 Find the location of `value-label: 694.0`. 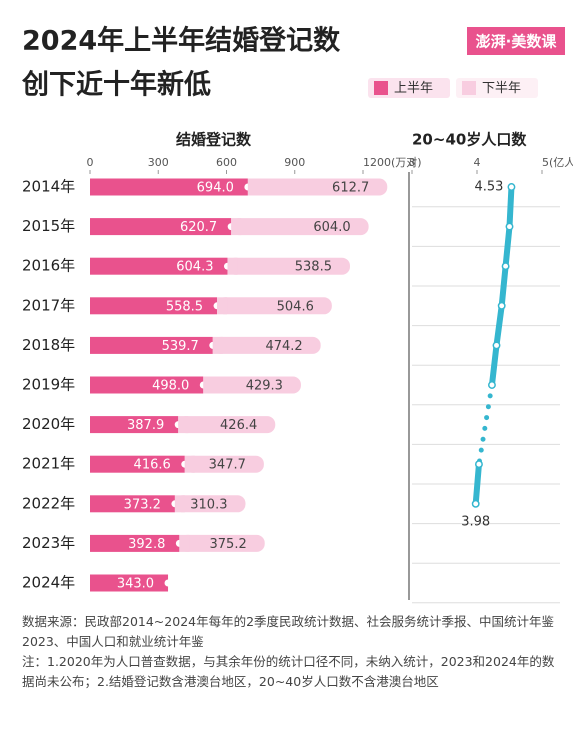

value-label: 694.0 is located at coordinates (215, 188).